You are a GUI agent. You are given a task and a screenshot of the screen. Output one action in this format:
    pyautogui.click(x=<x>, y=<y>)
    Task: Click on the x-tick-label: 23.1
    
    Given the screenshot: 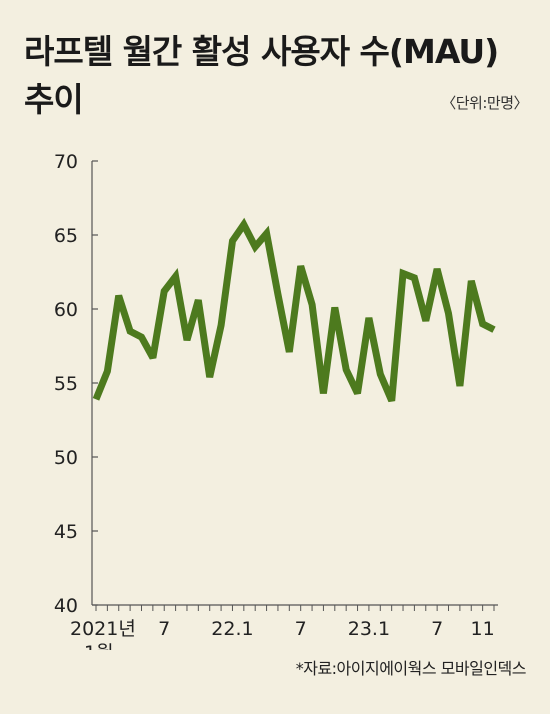 What is the action you would take?
    pyautogui.click(x=369, y=629)
    